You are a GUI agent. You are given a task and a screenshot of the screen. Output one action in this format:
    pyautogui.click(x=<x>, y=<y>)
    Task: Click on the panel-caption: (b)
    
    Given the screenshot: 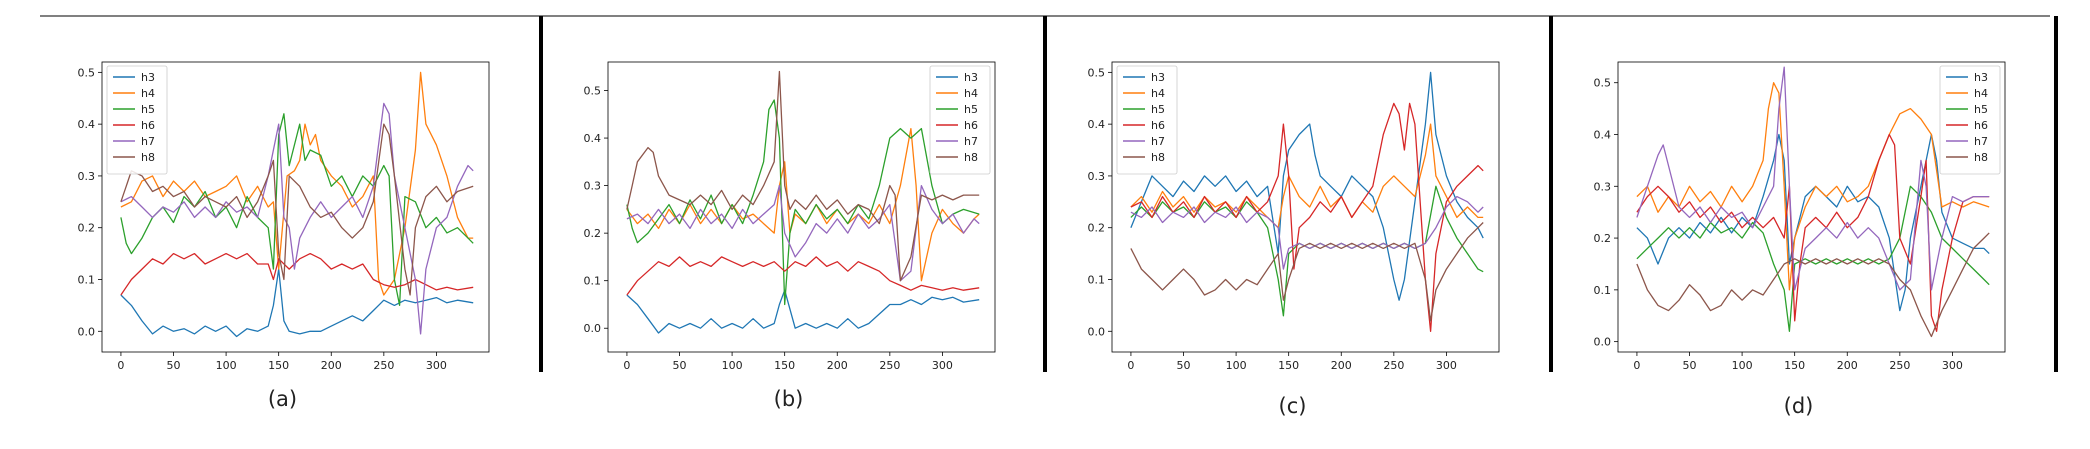 What is the action you would take?
    pyautogui.click(x=789, y=399)
    